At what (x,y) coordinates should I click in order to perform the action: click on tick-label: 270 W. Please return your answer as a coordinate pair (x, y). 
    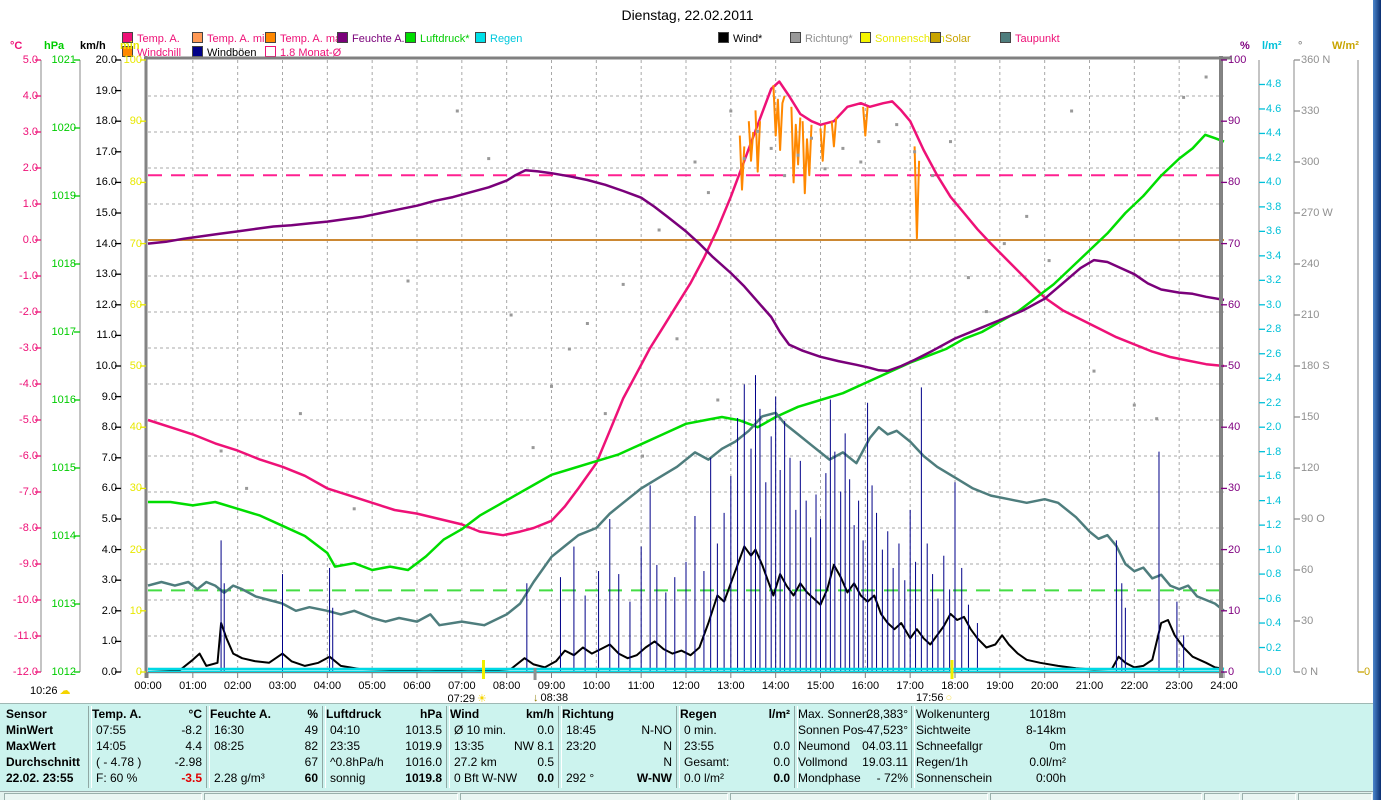
    Looking at the image, I should click on (1317, 213).